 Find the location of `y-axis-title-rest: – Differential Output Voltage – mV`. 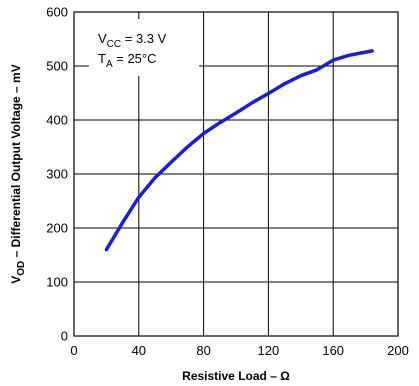

y-axis-title-rest: – Differential Output Voltage – mV is located at coordinates (16, 162).